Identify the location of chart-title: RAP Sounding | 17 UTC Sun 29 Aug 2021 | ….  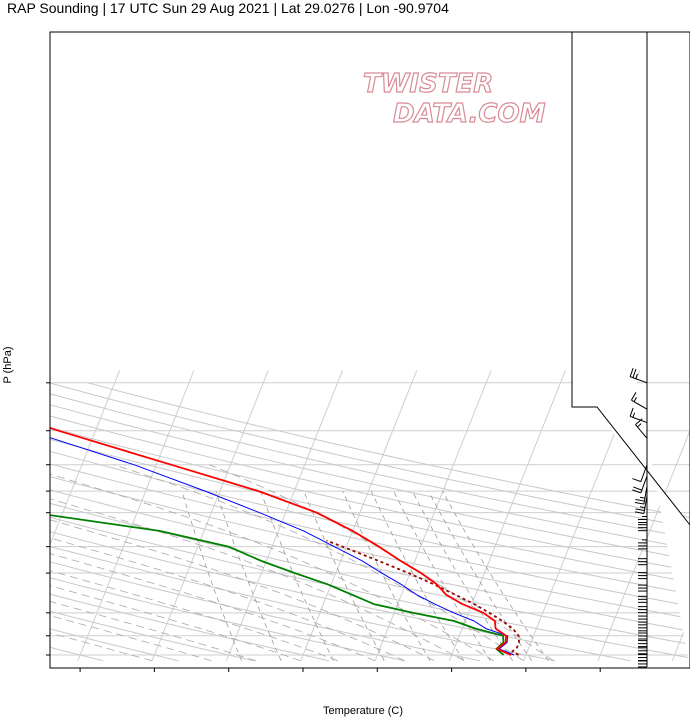
(228, 8).